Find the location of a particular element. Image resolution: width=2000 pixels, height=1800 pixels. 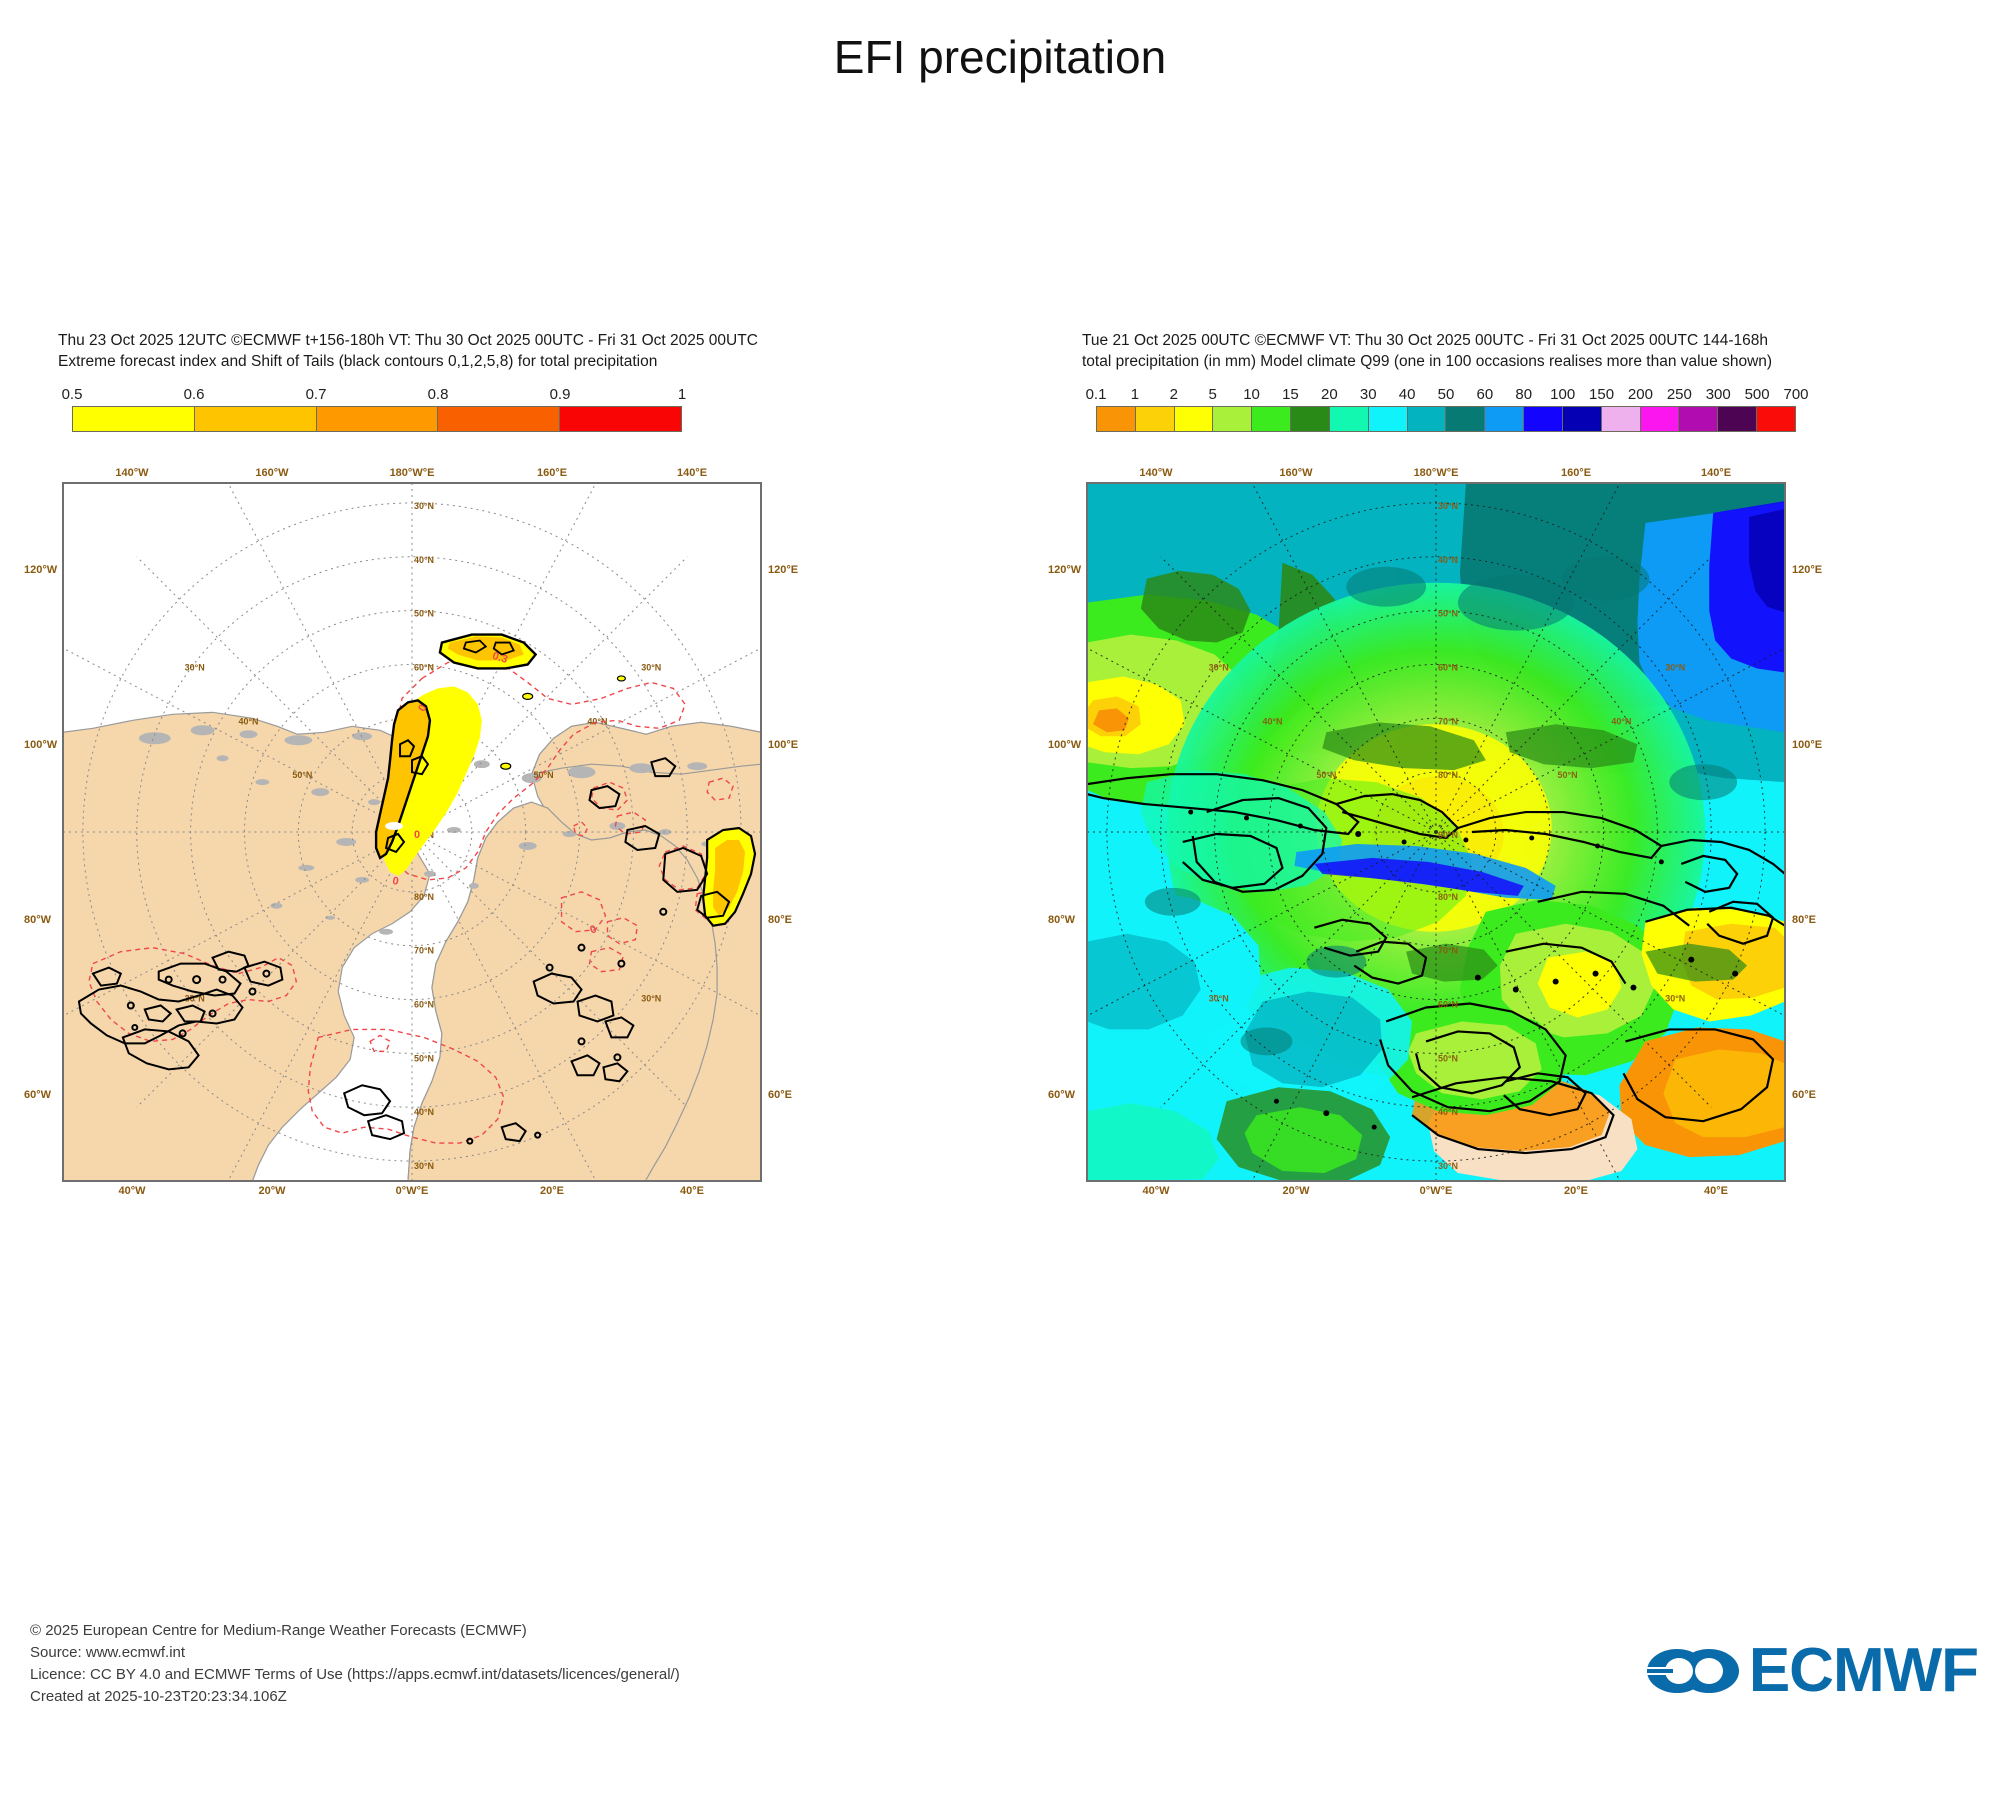

map-precip-axis-right-label-2: 80°E is located at coordinates (1804, 919).